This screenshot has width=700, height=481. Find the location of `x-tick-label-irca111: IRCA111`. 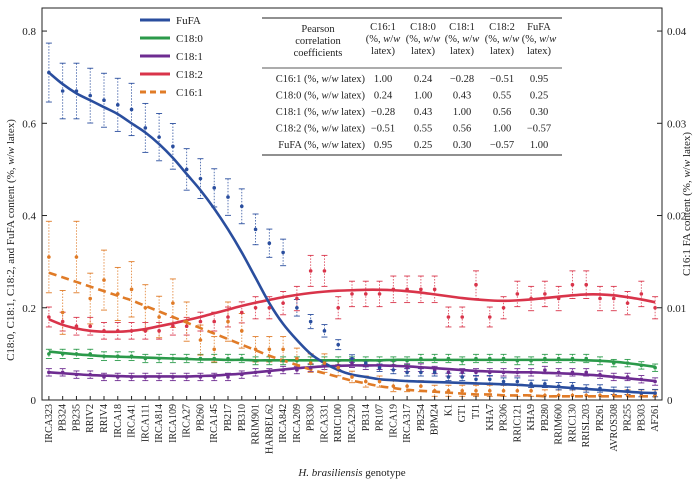

x-tick-label-irca111: IRCA111 is located at coordinates (145, 423).